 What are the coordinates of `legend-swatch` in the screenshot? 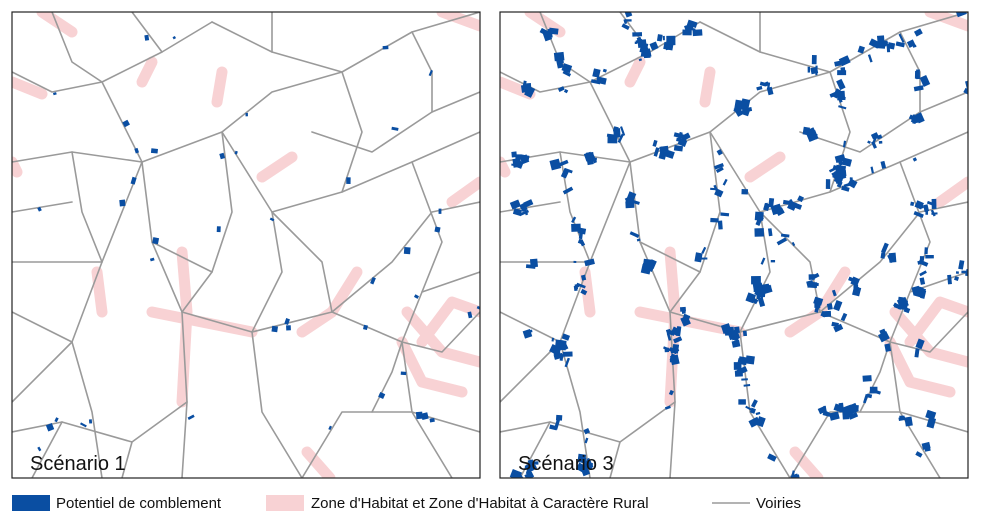 It's located at (285, 503).